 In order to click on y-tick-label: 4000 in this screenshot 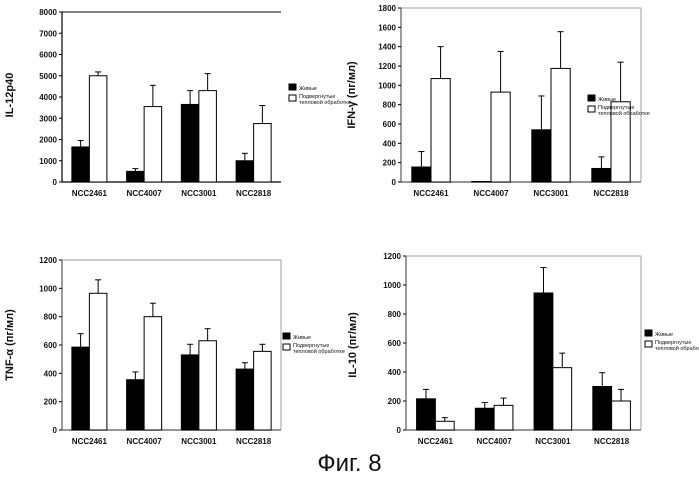, I will do `click(48, 97)`.